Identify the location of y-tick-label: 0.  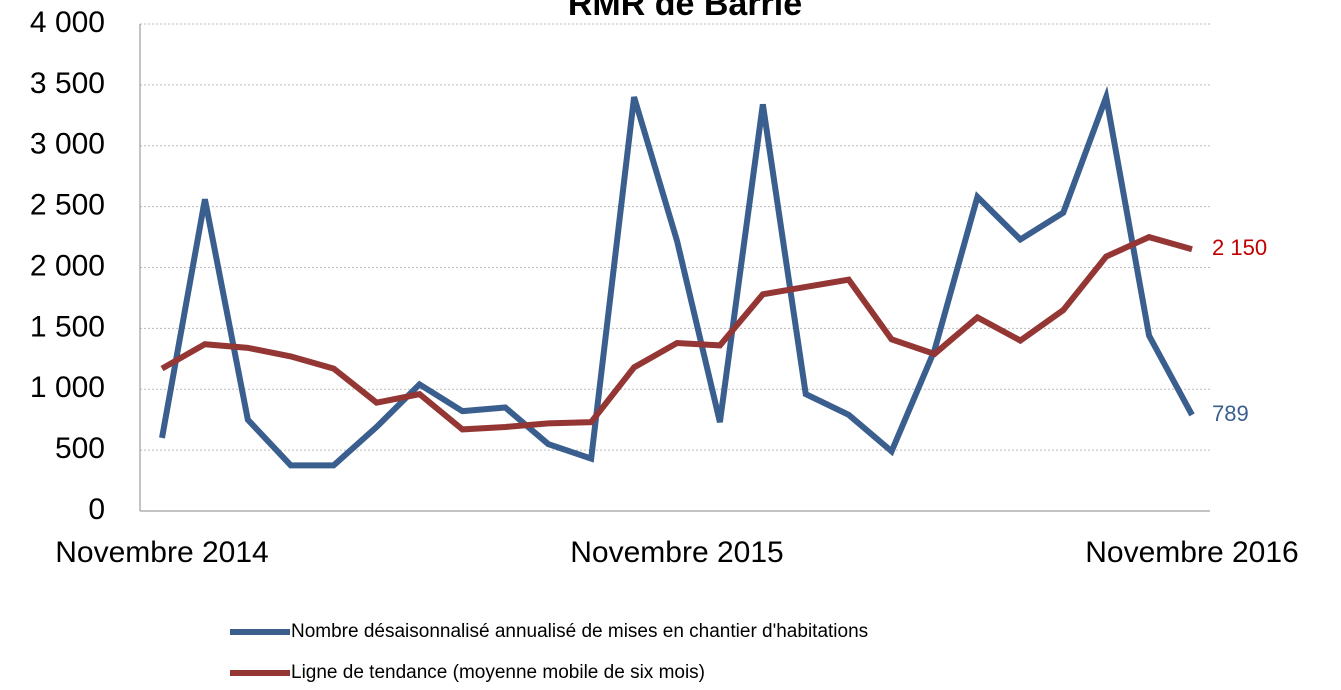
(96, 509).